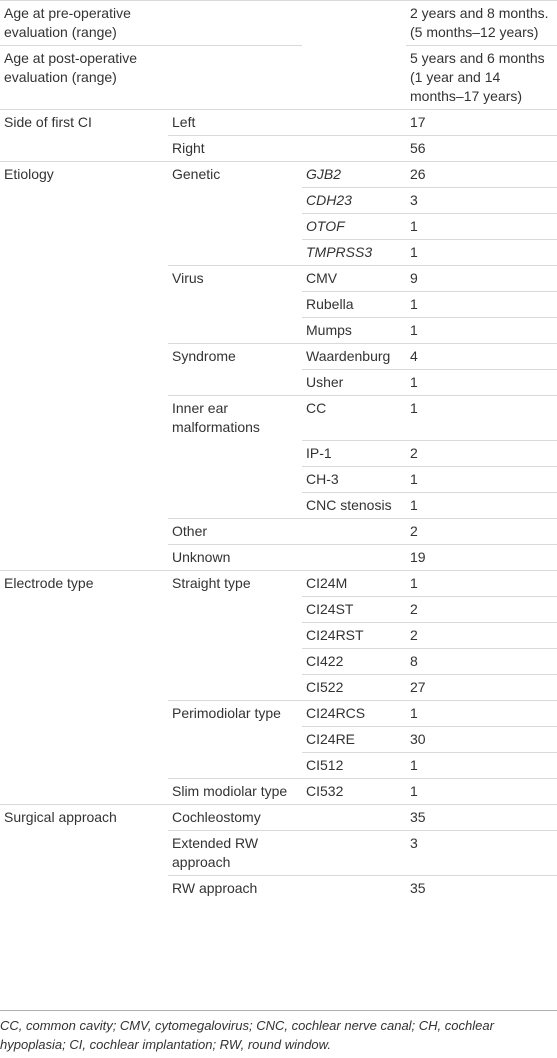 The width and height of the screenshot is (557, 1058). I want to click on table-row: Usher 1, so click(278, 382).